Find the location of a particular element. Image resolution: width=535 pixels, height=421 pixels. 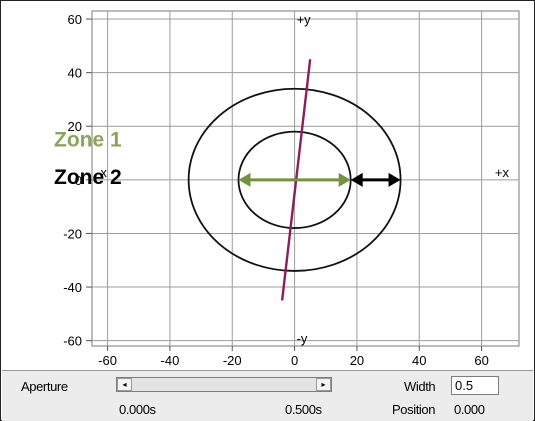

time-end-label: 0.500s is located at coordinates (303, 409).